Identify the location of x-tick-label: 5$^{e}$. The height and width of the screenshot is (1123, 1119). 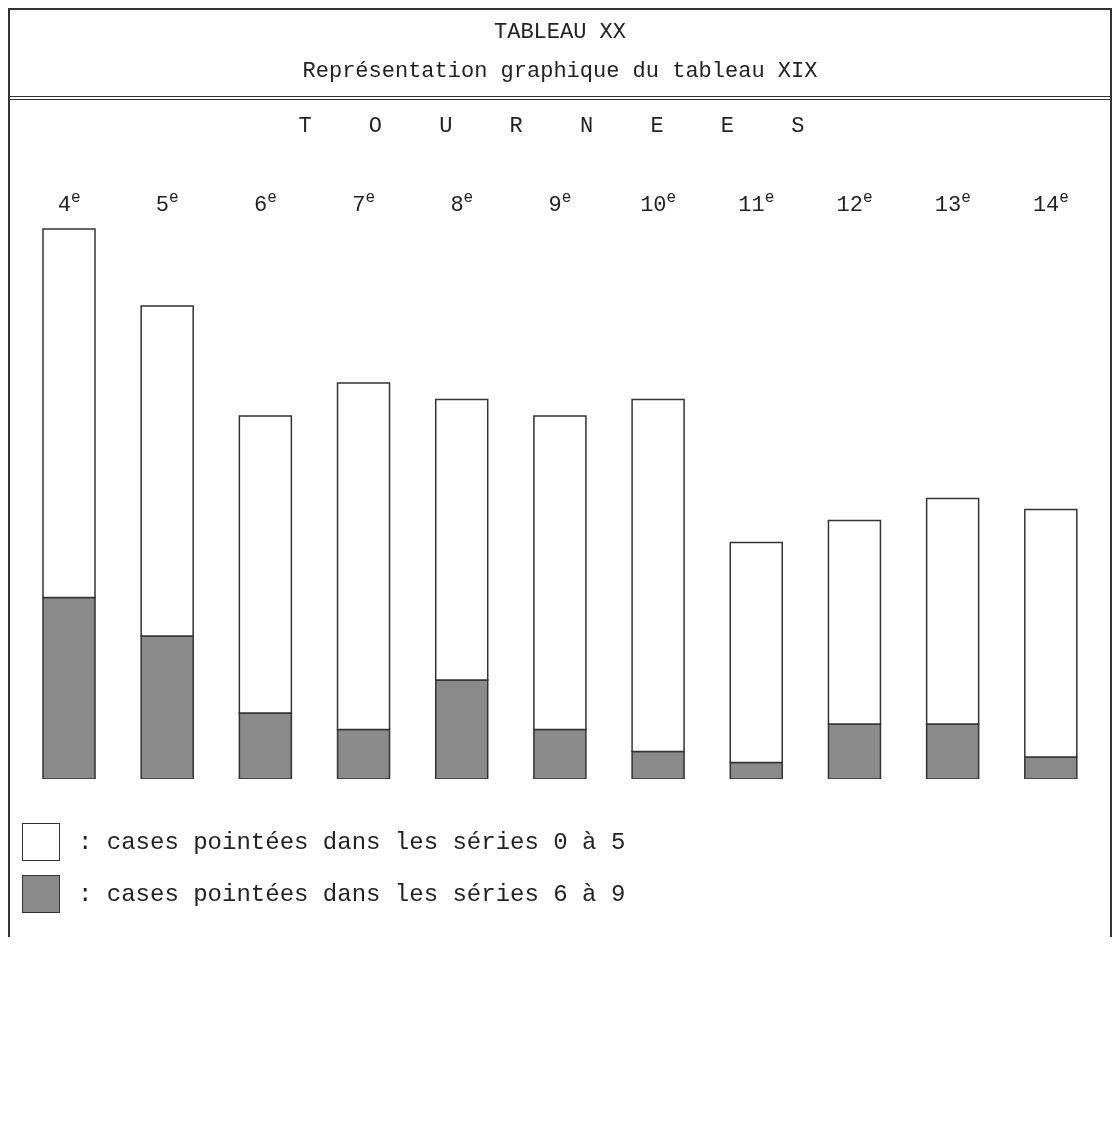
(167, 203).